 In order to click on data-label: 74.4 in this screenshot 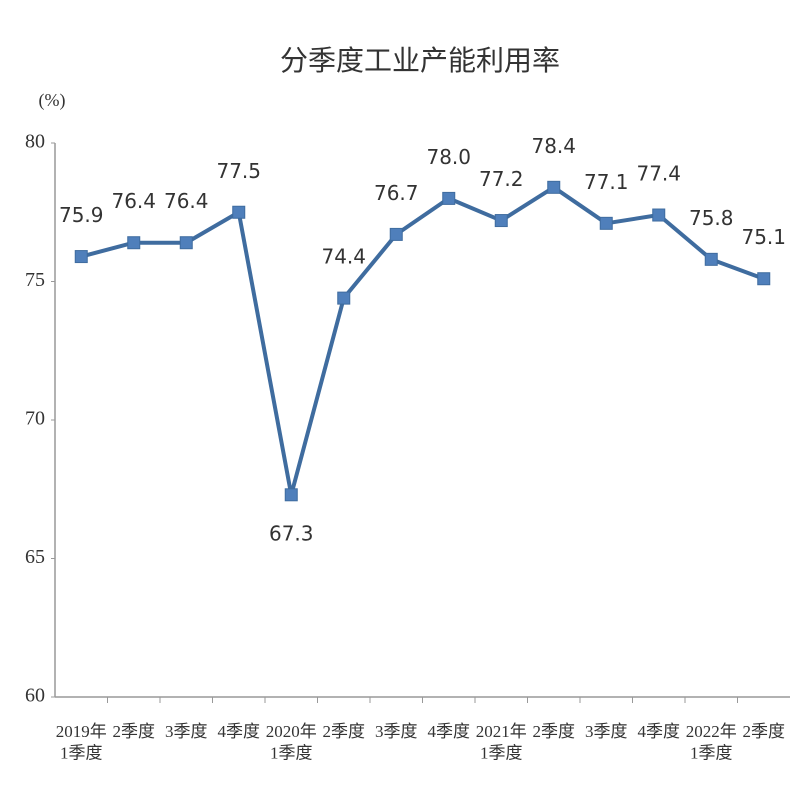, I will do `click(343, 257)`.